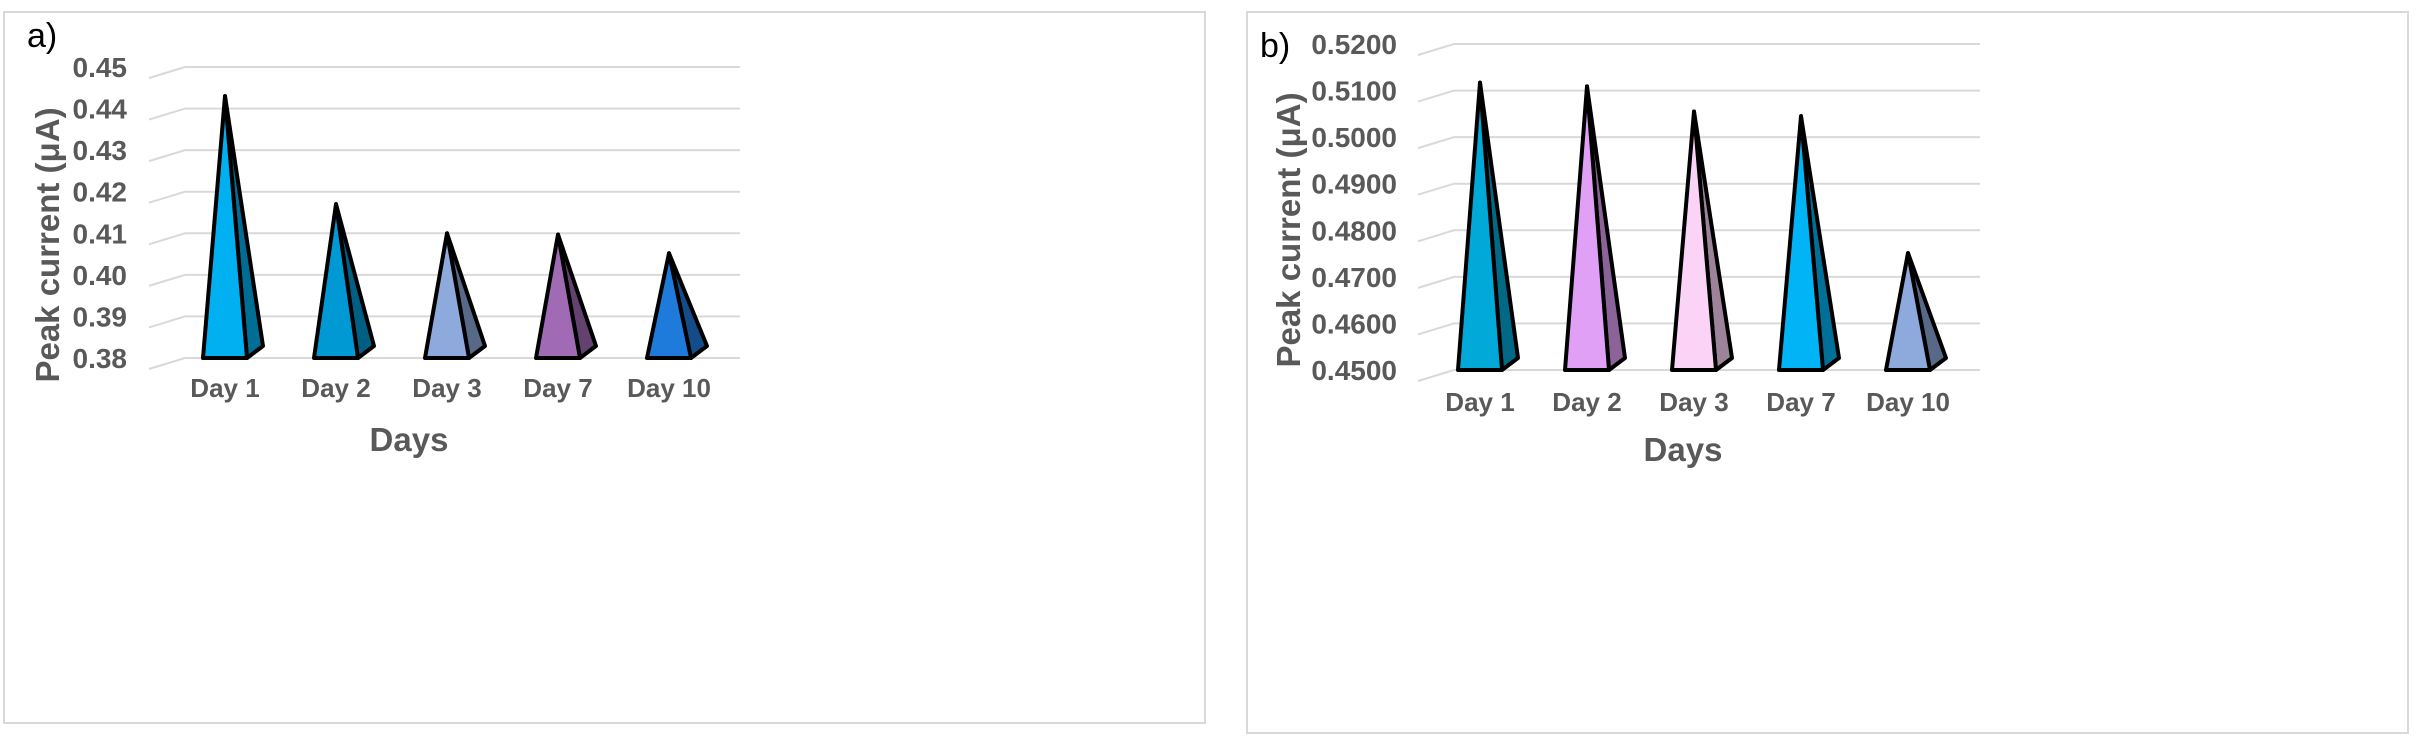 Image resolution: width=2417 pixels, height=746 pixels. Describe the element at coordinates (100, 316) in the screenshot. I see `y-tick-label-a-1: 0.39` at that location.